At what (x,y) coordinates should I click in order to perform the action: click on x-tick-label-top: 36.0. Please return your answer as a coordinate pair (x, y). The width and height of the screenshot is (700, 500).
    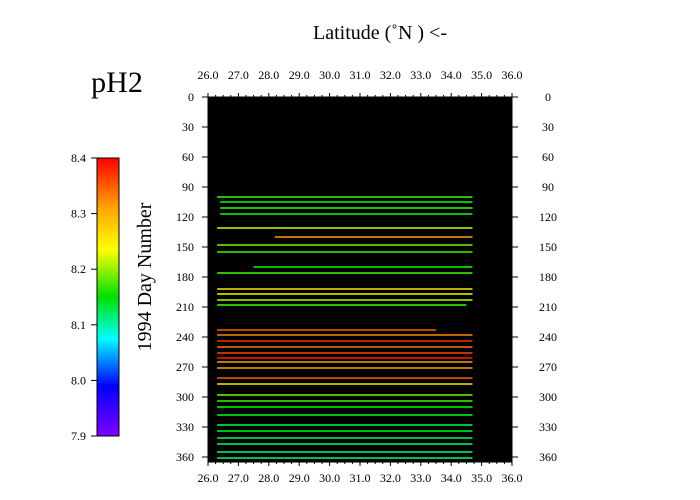
    Looking at the image, I should click on (512, 75).